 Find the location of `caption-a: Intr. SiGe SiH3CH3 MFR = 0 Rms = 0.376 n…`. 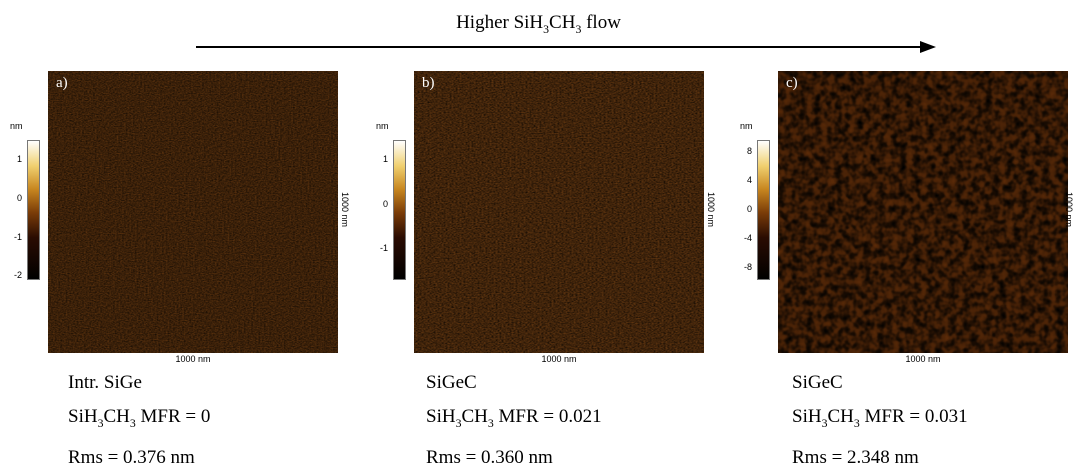

caption-a: Intr. SiGe SiH3CH3 MFR = 0 Rms = 0.376 n… is located at coordinates (139, 420).